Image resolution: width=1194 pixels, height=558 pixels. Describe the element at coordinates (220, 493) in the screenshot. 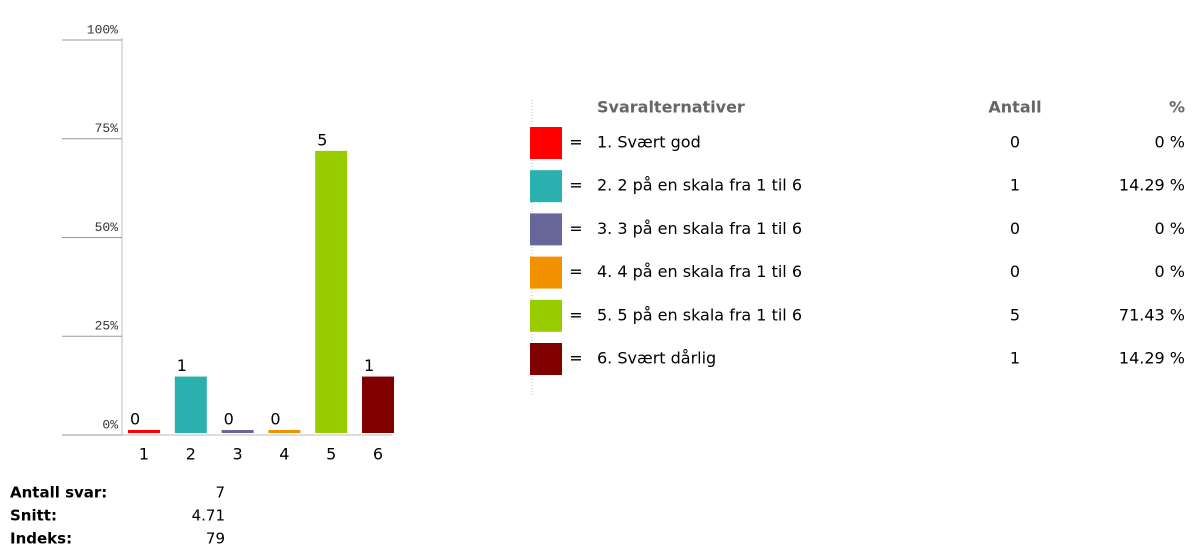

I see `stat-value: 7` at that location.